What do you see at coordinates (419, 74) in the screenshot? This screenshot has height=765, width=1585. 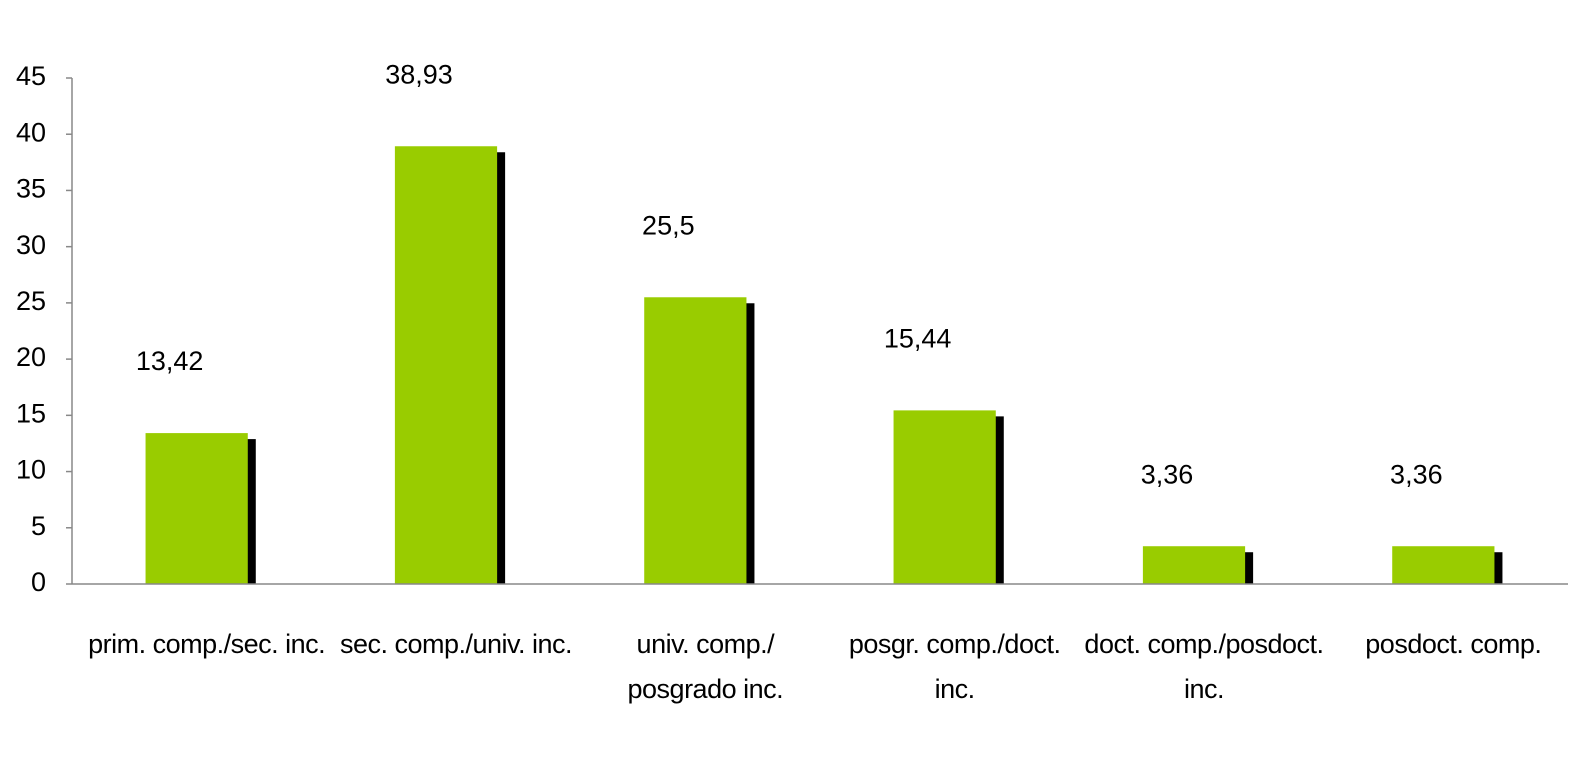 I see `data-label: 38,93` at bounding box center [419, 74].